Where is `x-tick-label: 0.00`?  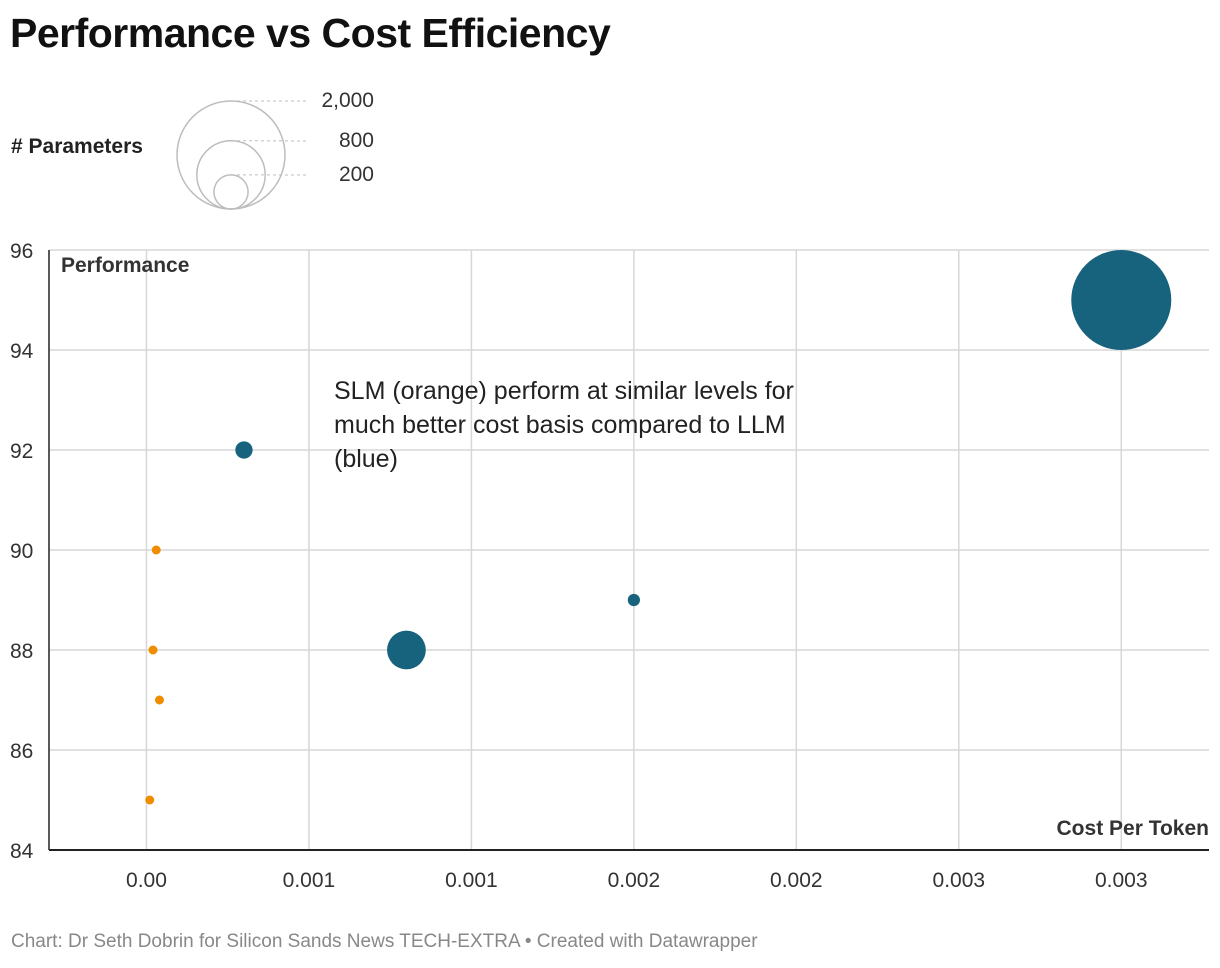
x-tick-label: 0.00 is located at coordinates (146, 880).